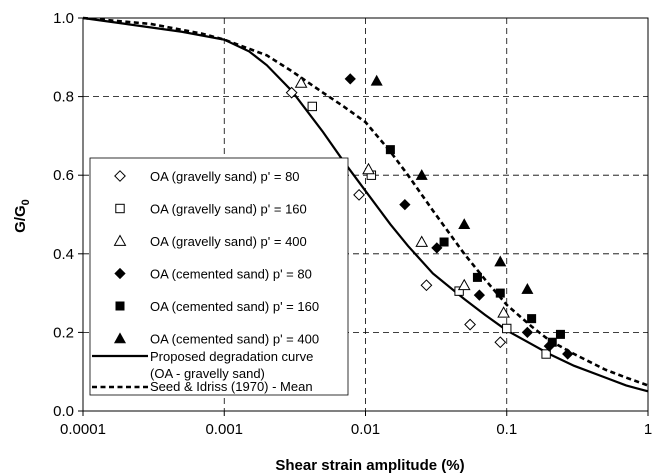  I want to click on legend-label: OA (gravelly sand) p' = 80, so click(225, 176).